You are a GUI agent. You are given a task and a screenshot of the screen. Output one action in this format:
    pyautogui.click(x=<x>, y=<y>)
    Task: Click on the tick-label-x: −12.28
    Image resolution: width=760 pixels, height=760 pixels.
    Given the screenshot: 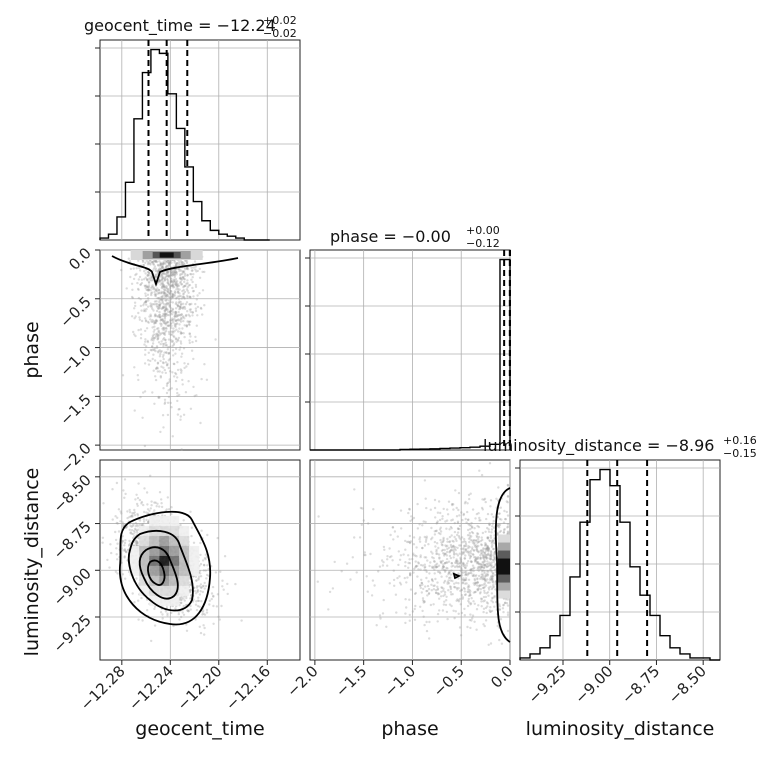 What is the action you would take?
    pyautogui.click(x=103, y=688)
    